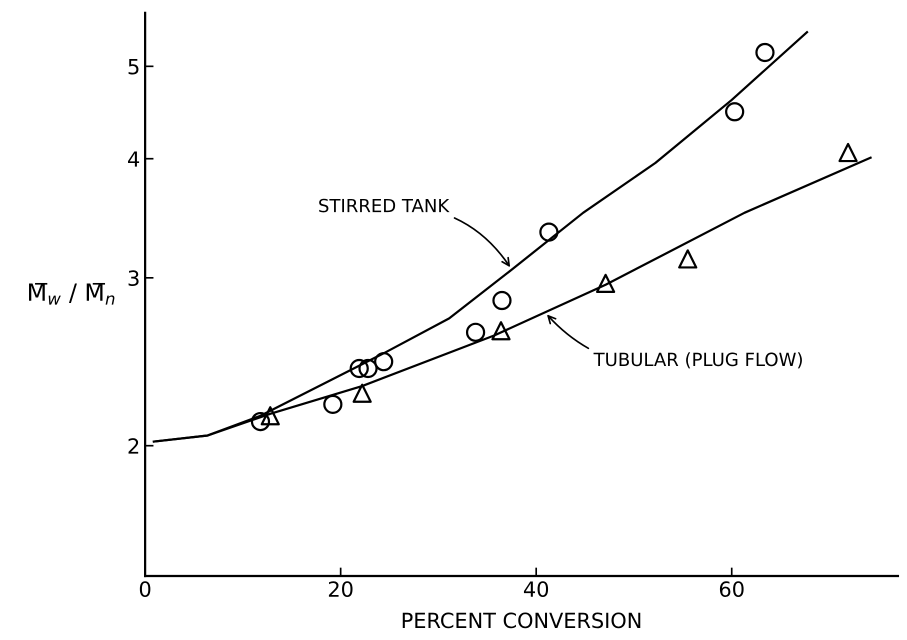 The image size is (907, 640). What do you see at coordinates (133, 278) in the screenshot?
I see `y-tick-label: 3` at bounding box center [133, 278].